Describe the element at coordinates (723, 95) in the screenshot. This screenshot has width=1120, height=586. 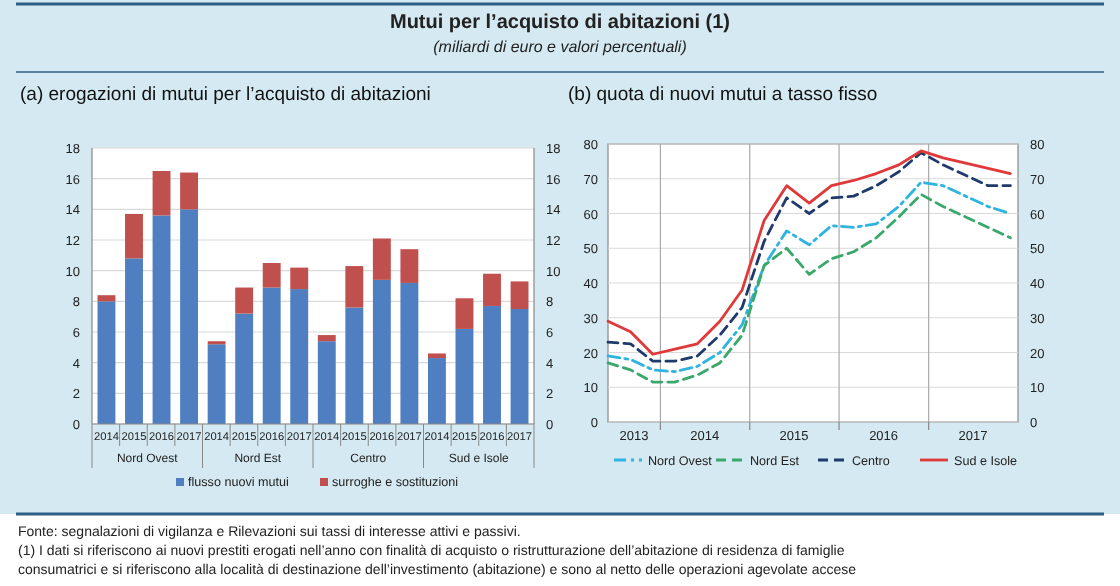
I see `chart-title: (b) quota di nuovi mutui a tasso fisso` at that location.